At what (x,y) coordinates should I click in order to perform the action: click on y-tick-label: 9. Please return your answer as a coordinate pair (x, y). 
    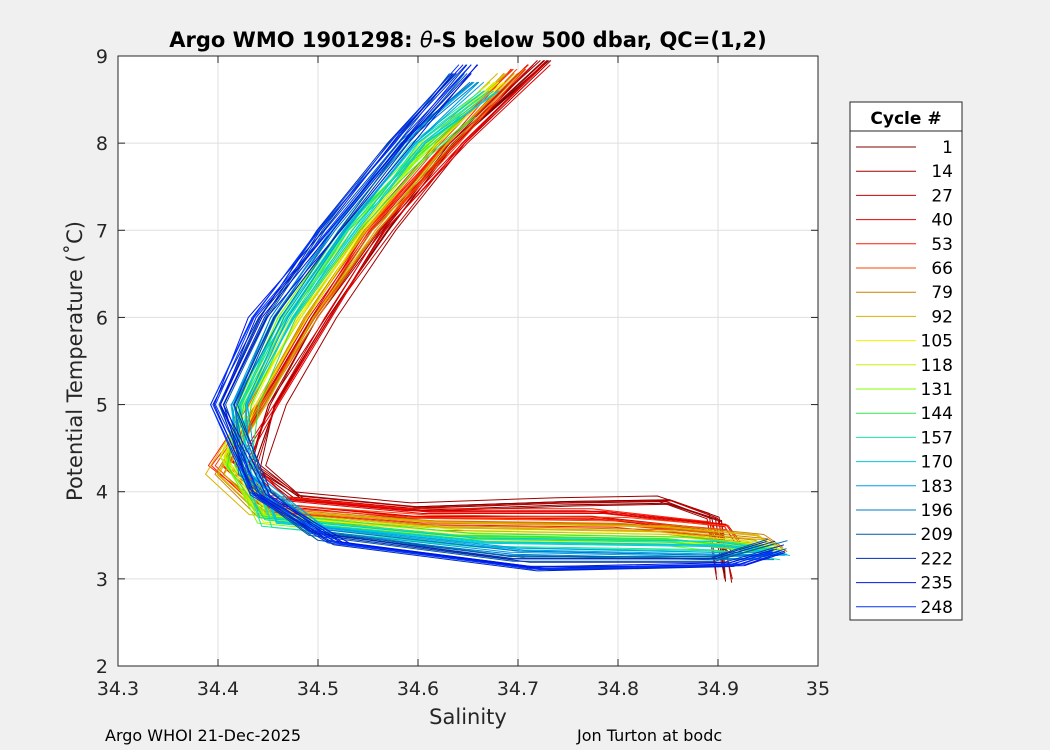
    Looking at the image, I should click on (102, 57).